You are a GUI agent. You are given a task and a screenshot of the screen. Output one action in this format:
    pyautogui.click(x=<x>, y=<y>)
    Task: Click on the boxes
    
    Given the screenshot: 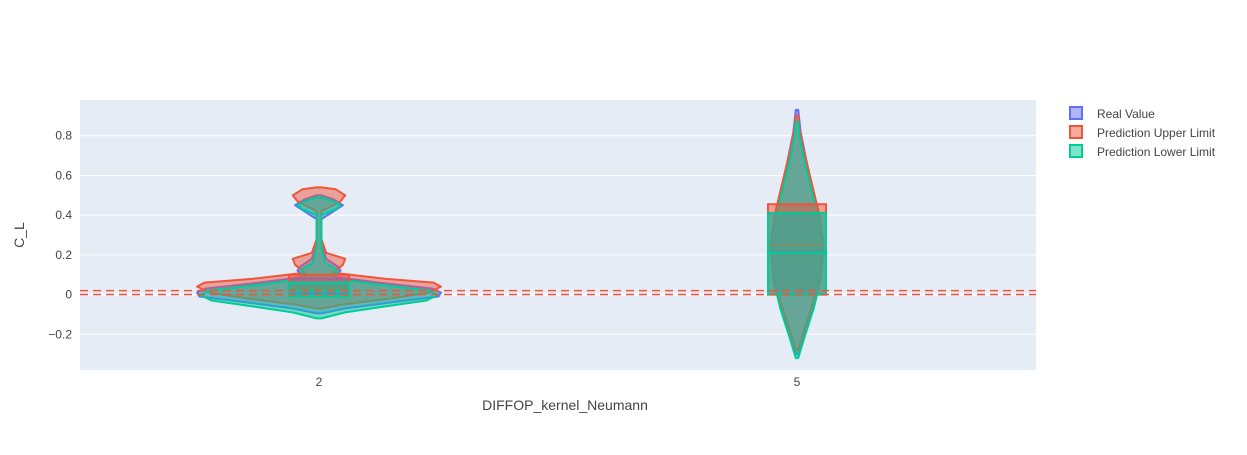 What is the action you would take?
    pyautogui.click(x=557, y=250)
    